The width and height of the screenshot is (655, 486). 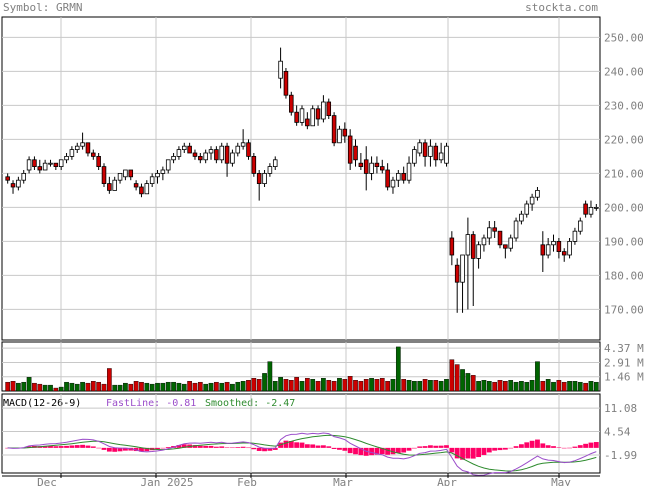 What do you see at coordinates (624, 105) in the screenshot?
I see `price-y-tick-2: 230.00` at bounding box center [624, 105].